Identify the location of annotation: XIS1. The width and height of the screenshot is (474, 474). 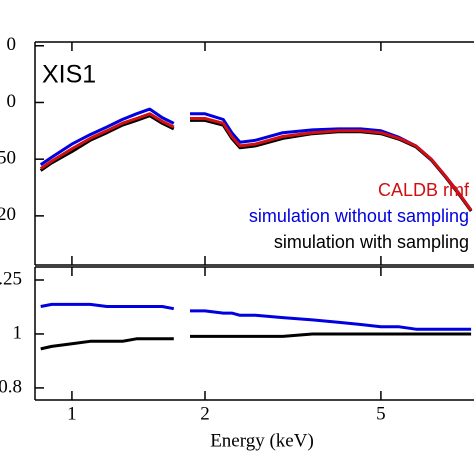
(69, 75).